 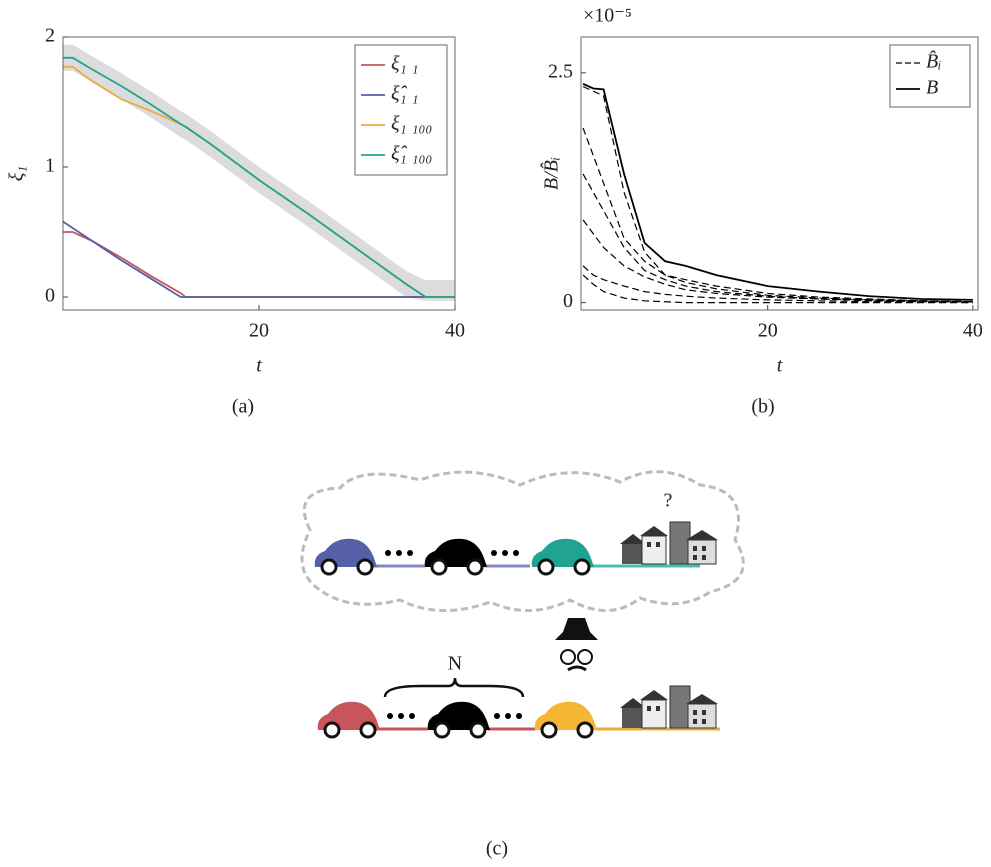 What do you see at coordinates (411, 154) in the screenshot?
I see `legend-label: ξ̂₁ ₁₀₀` at bounding box center [411, 154].